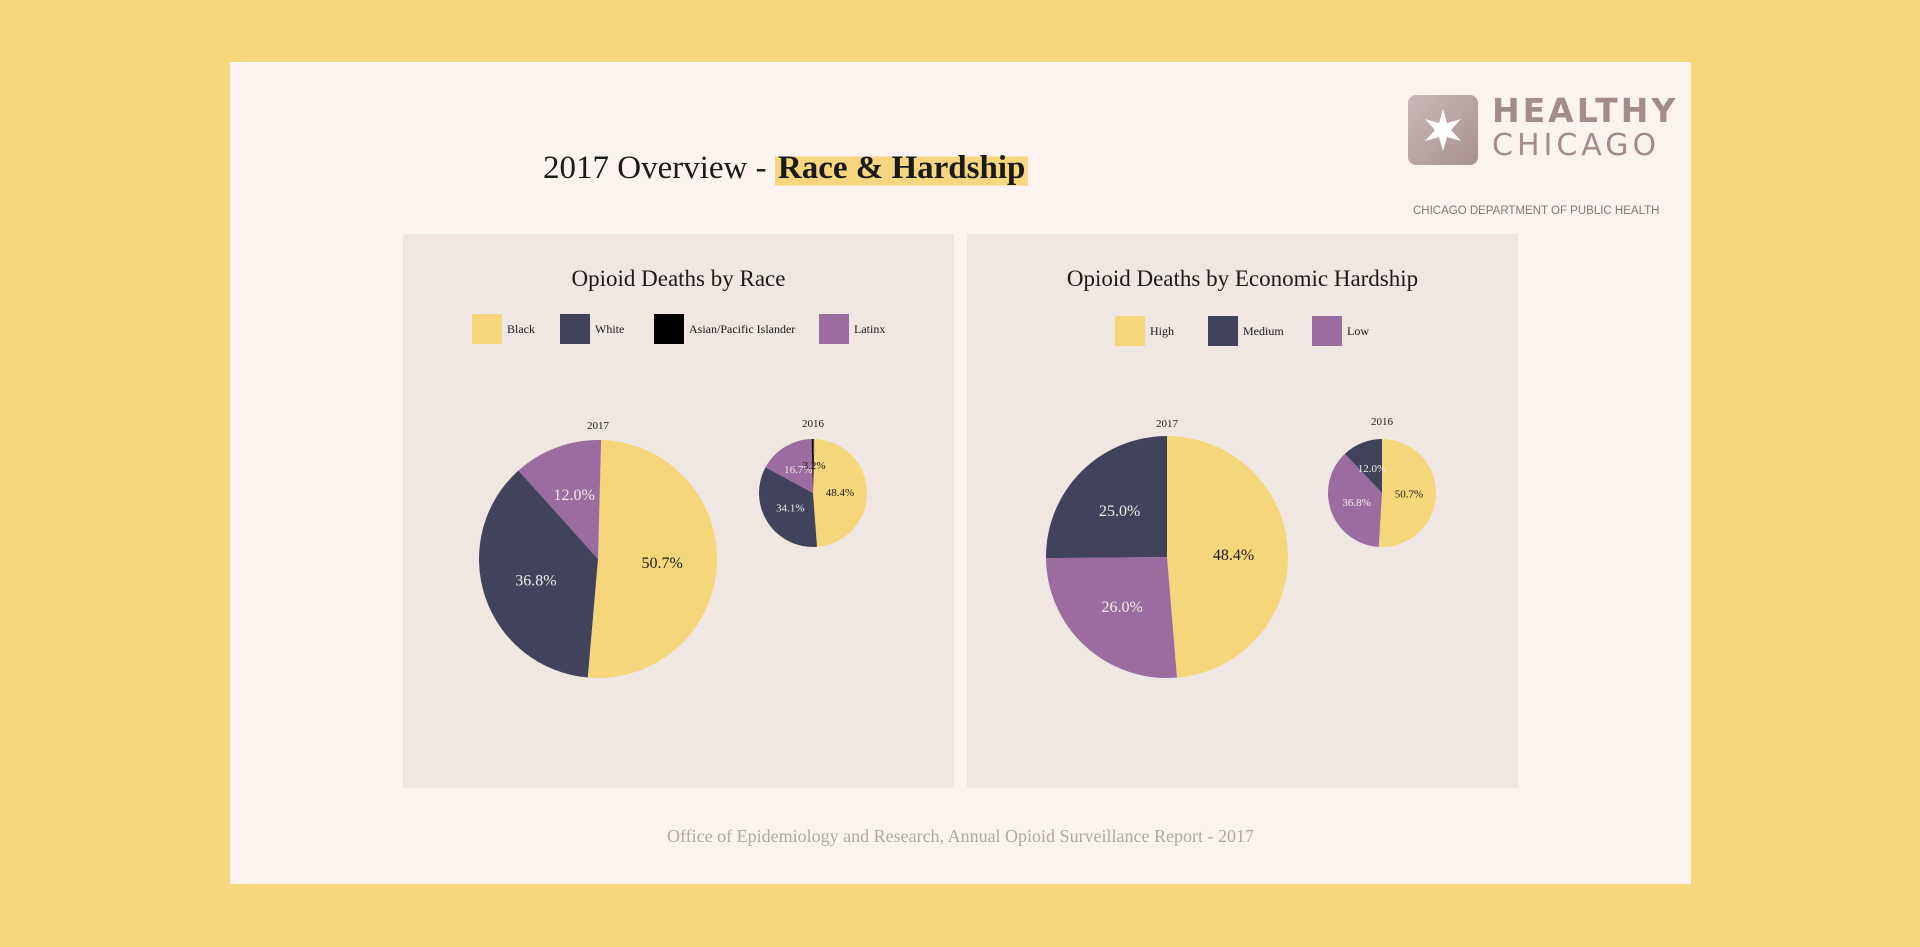 The width and height of the screenshot is (1920, 947). Describe the element at coordinates (592, 329) in the screenshot. I see `legend-item-white: White` at that location.